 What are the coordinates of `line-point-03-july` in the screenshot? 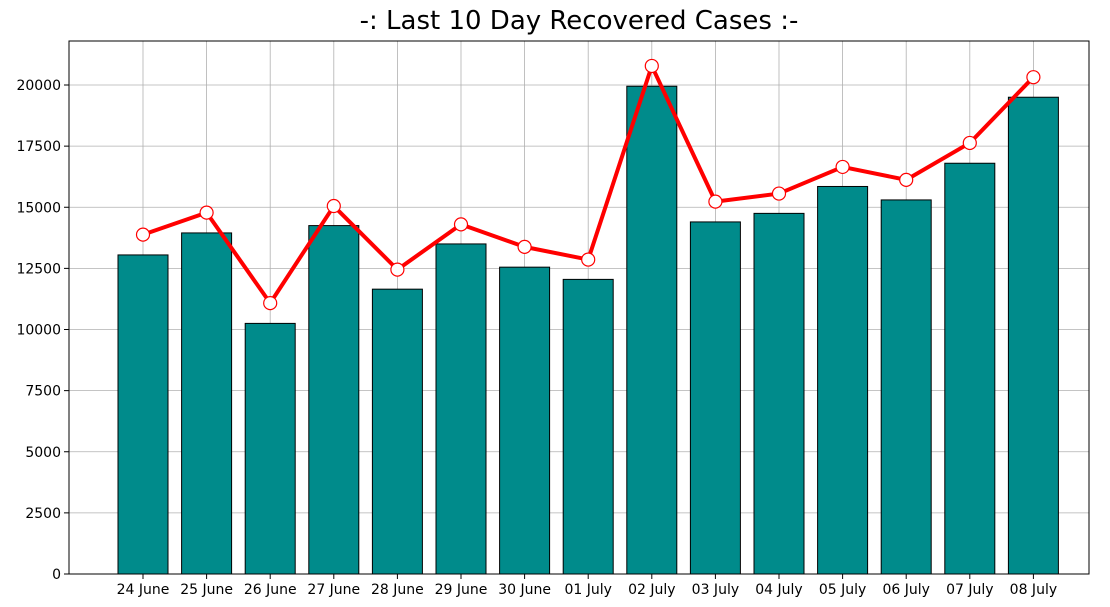 It's located at (715, 201).